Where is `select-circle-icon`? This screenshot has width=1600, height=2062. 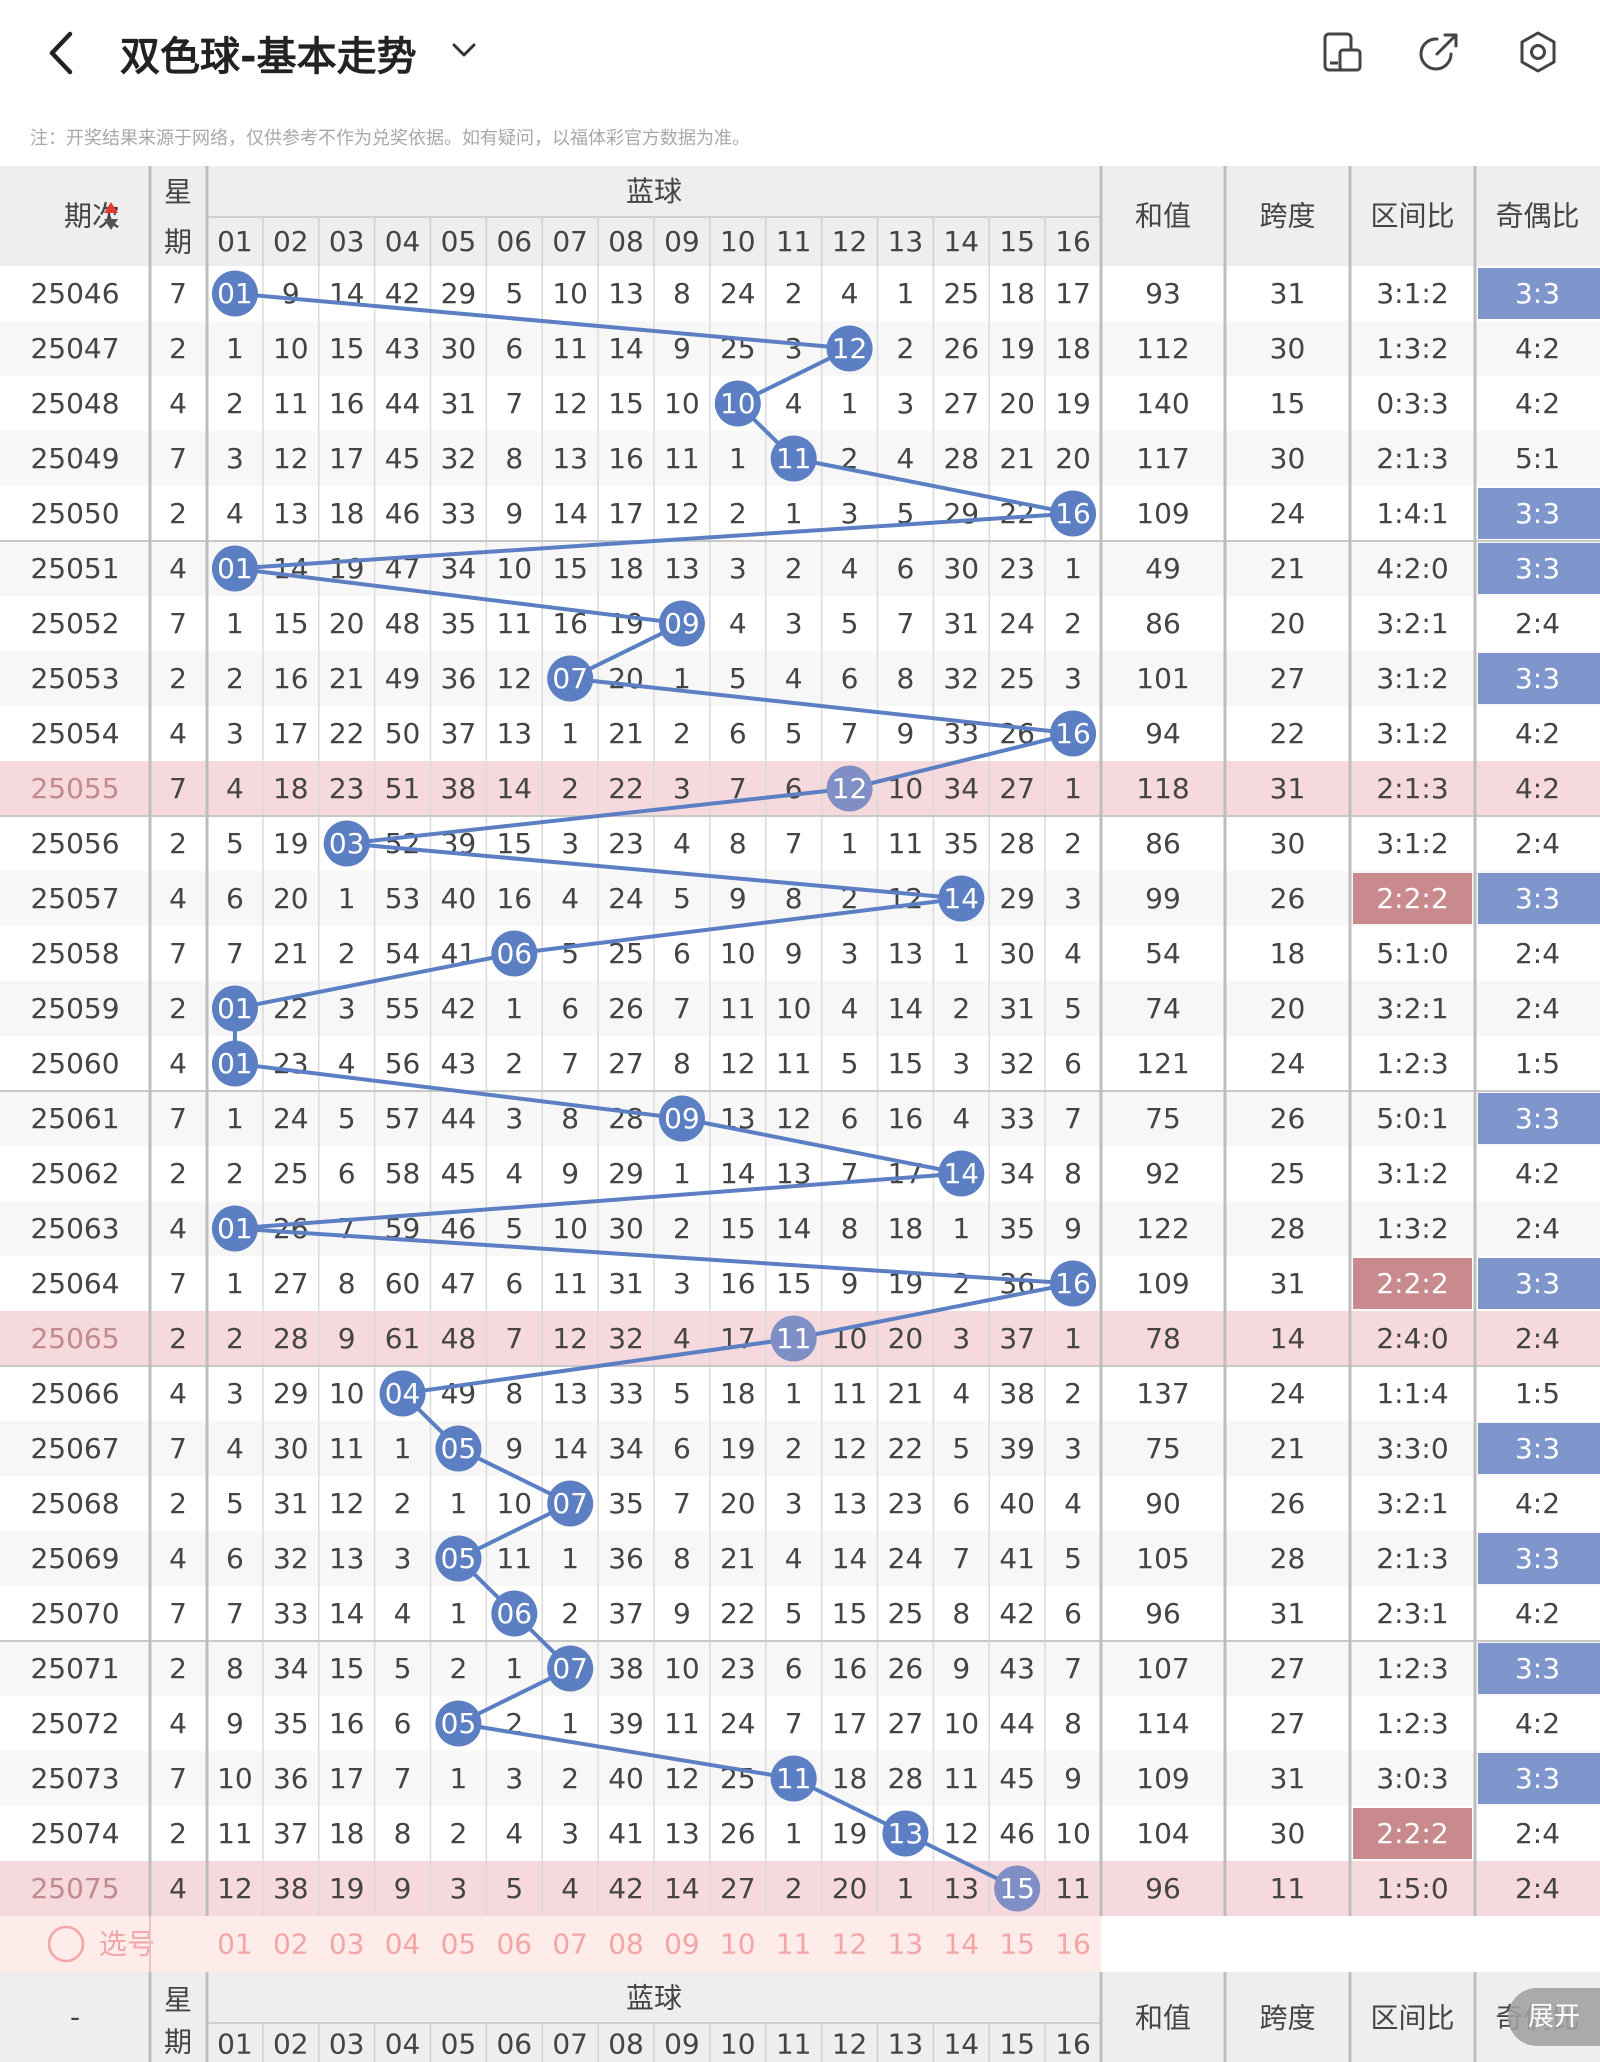
select-circle-icon is located at coordinates (66, 1944).